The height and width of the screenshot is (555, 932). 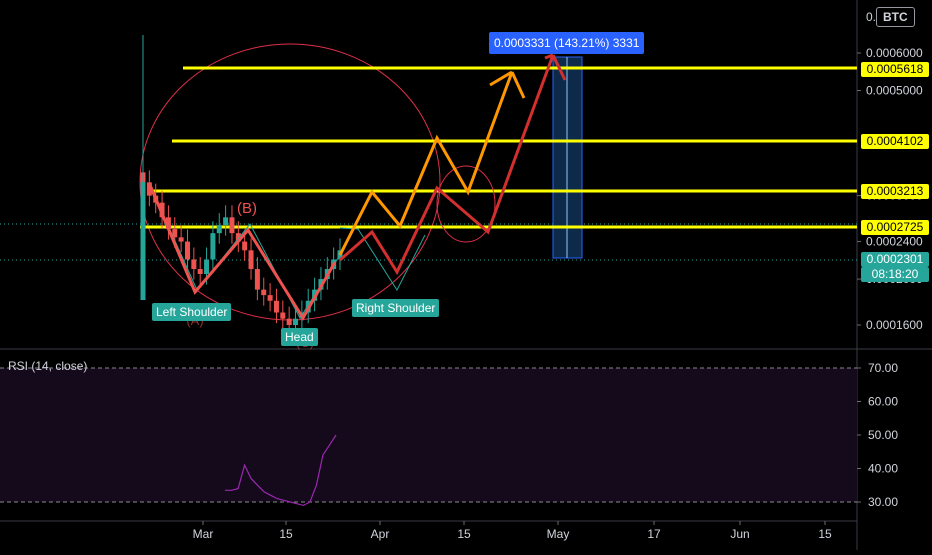 What do you see at coordinates (895, 191) in the screenshot?
I see `price-tag-level-3: 0.0003213` at bounding box center [895, 191].